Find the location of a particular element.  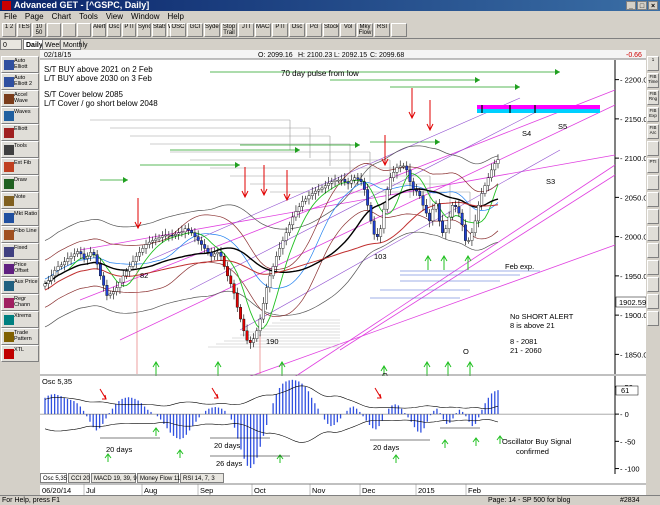

menu-item-window: Window is located at coordinates (145, 16).